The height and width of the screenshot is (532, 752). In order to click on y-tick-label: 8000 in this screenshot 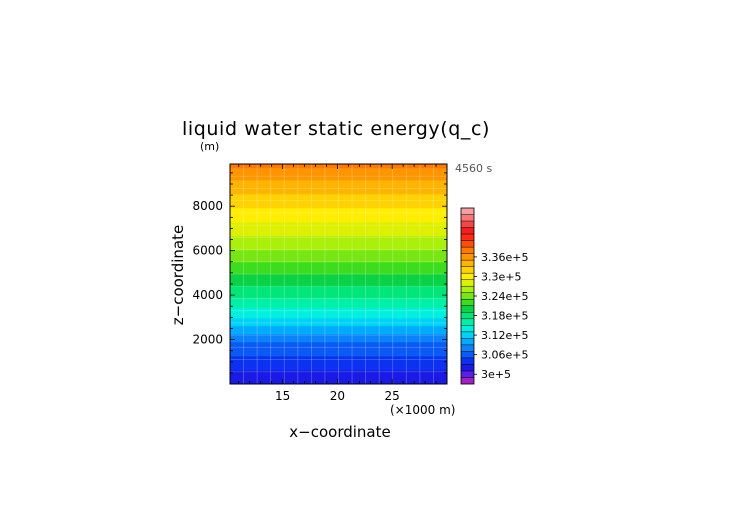, I will do `click(207, 206)`.